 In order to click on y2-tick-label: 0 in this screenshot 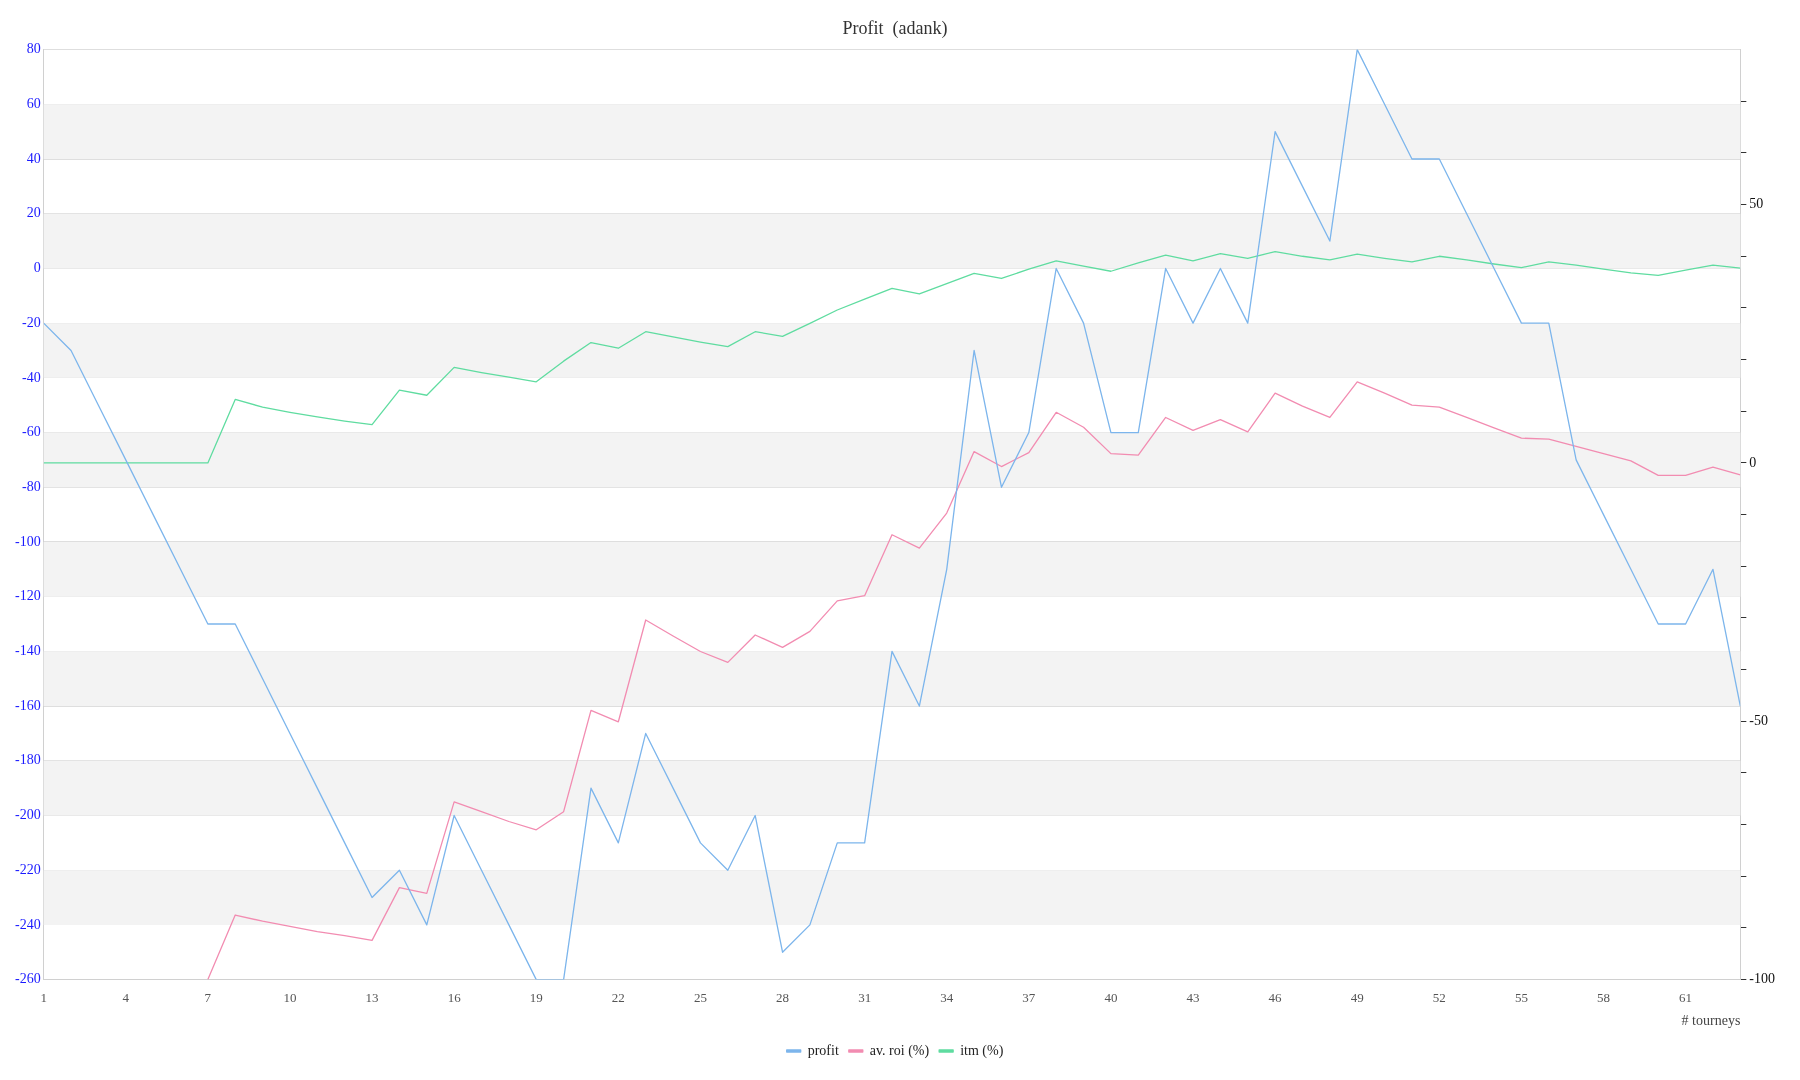, I will do `click(1753, 462)`.